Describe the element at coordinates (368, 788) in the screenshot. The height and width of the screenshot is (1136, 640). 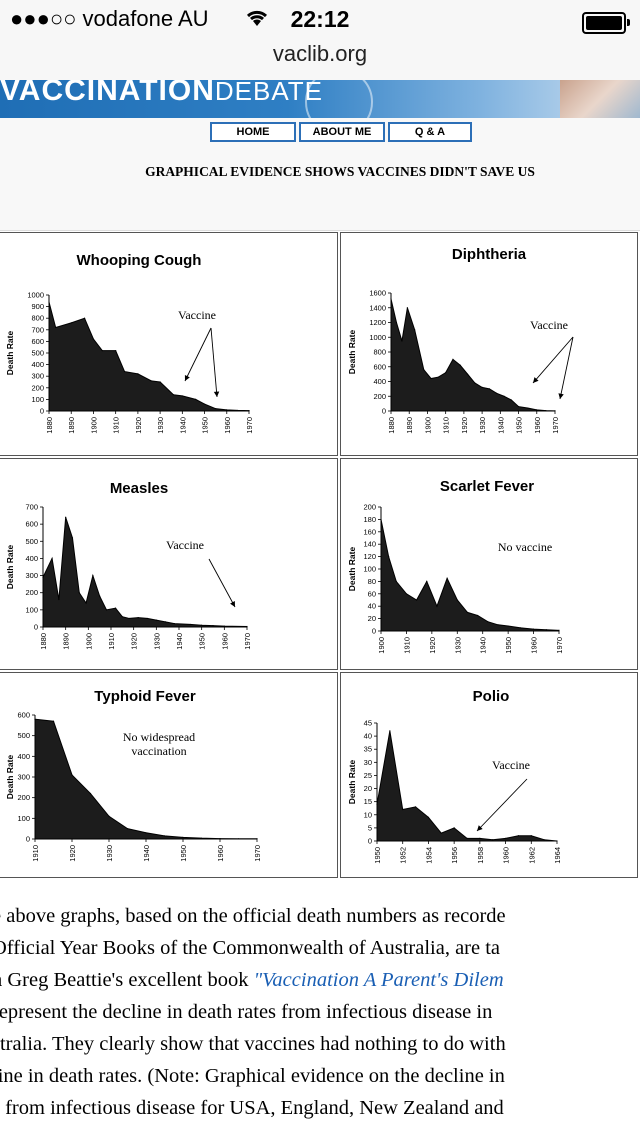
I see `y-tick-label: 20` at that location.